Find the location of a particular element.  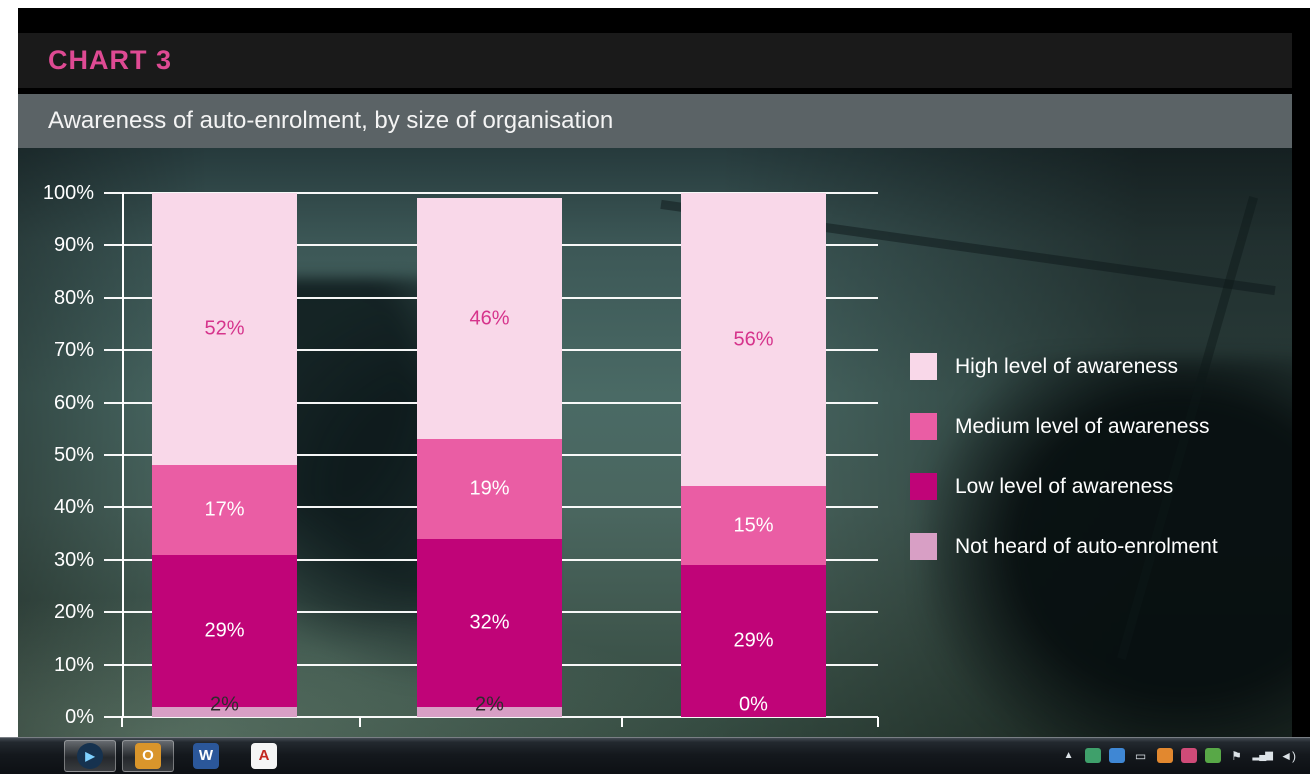

adobe-reader-icon: A is located at coordinates (264, 755).